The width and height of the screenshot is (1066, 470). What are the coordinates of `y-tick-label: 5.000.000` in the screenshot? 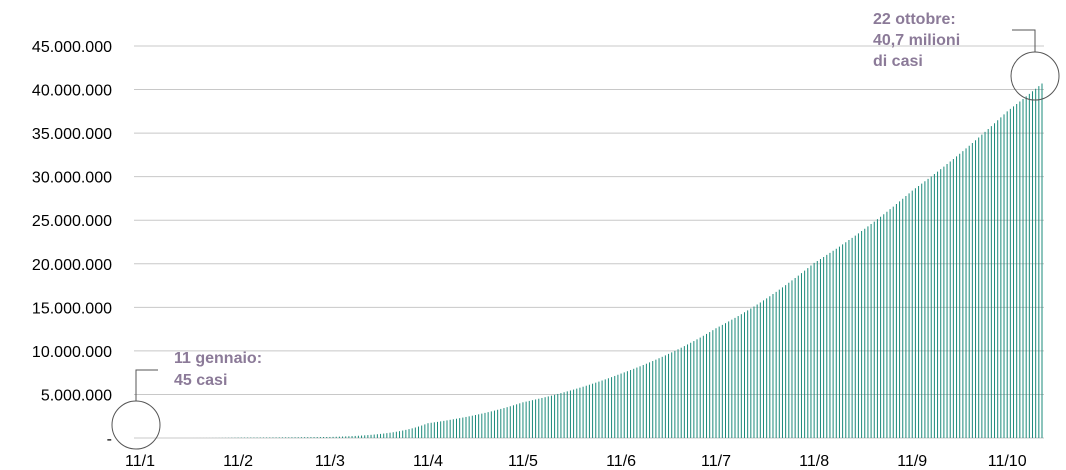 It's located at (76, 395).